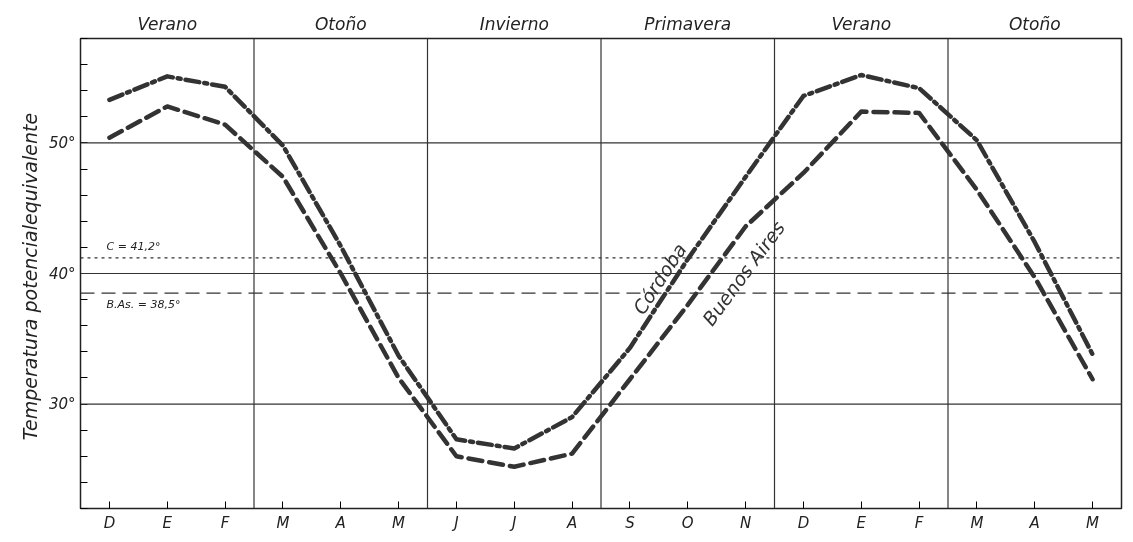  Describe the element at coordinates (133, 246) in the screenshot. I see `ref-line-label: C = 41,2°` at that location.